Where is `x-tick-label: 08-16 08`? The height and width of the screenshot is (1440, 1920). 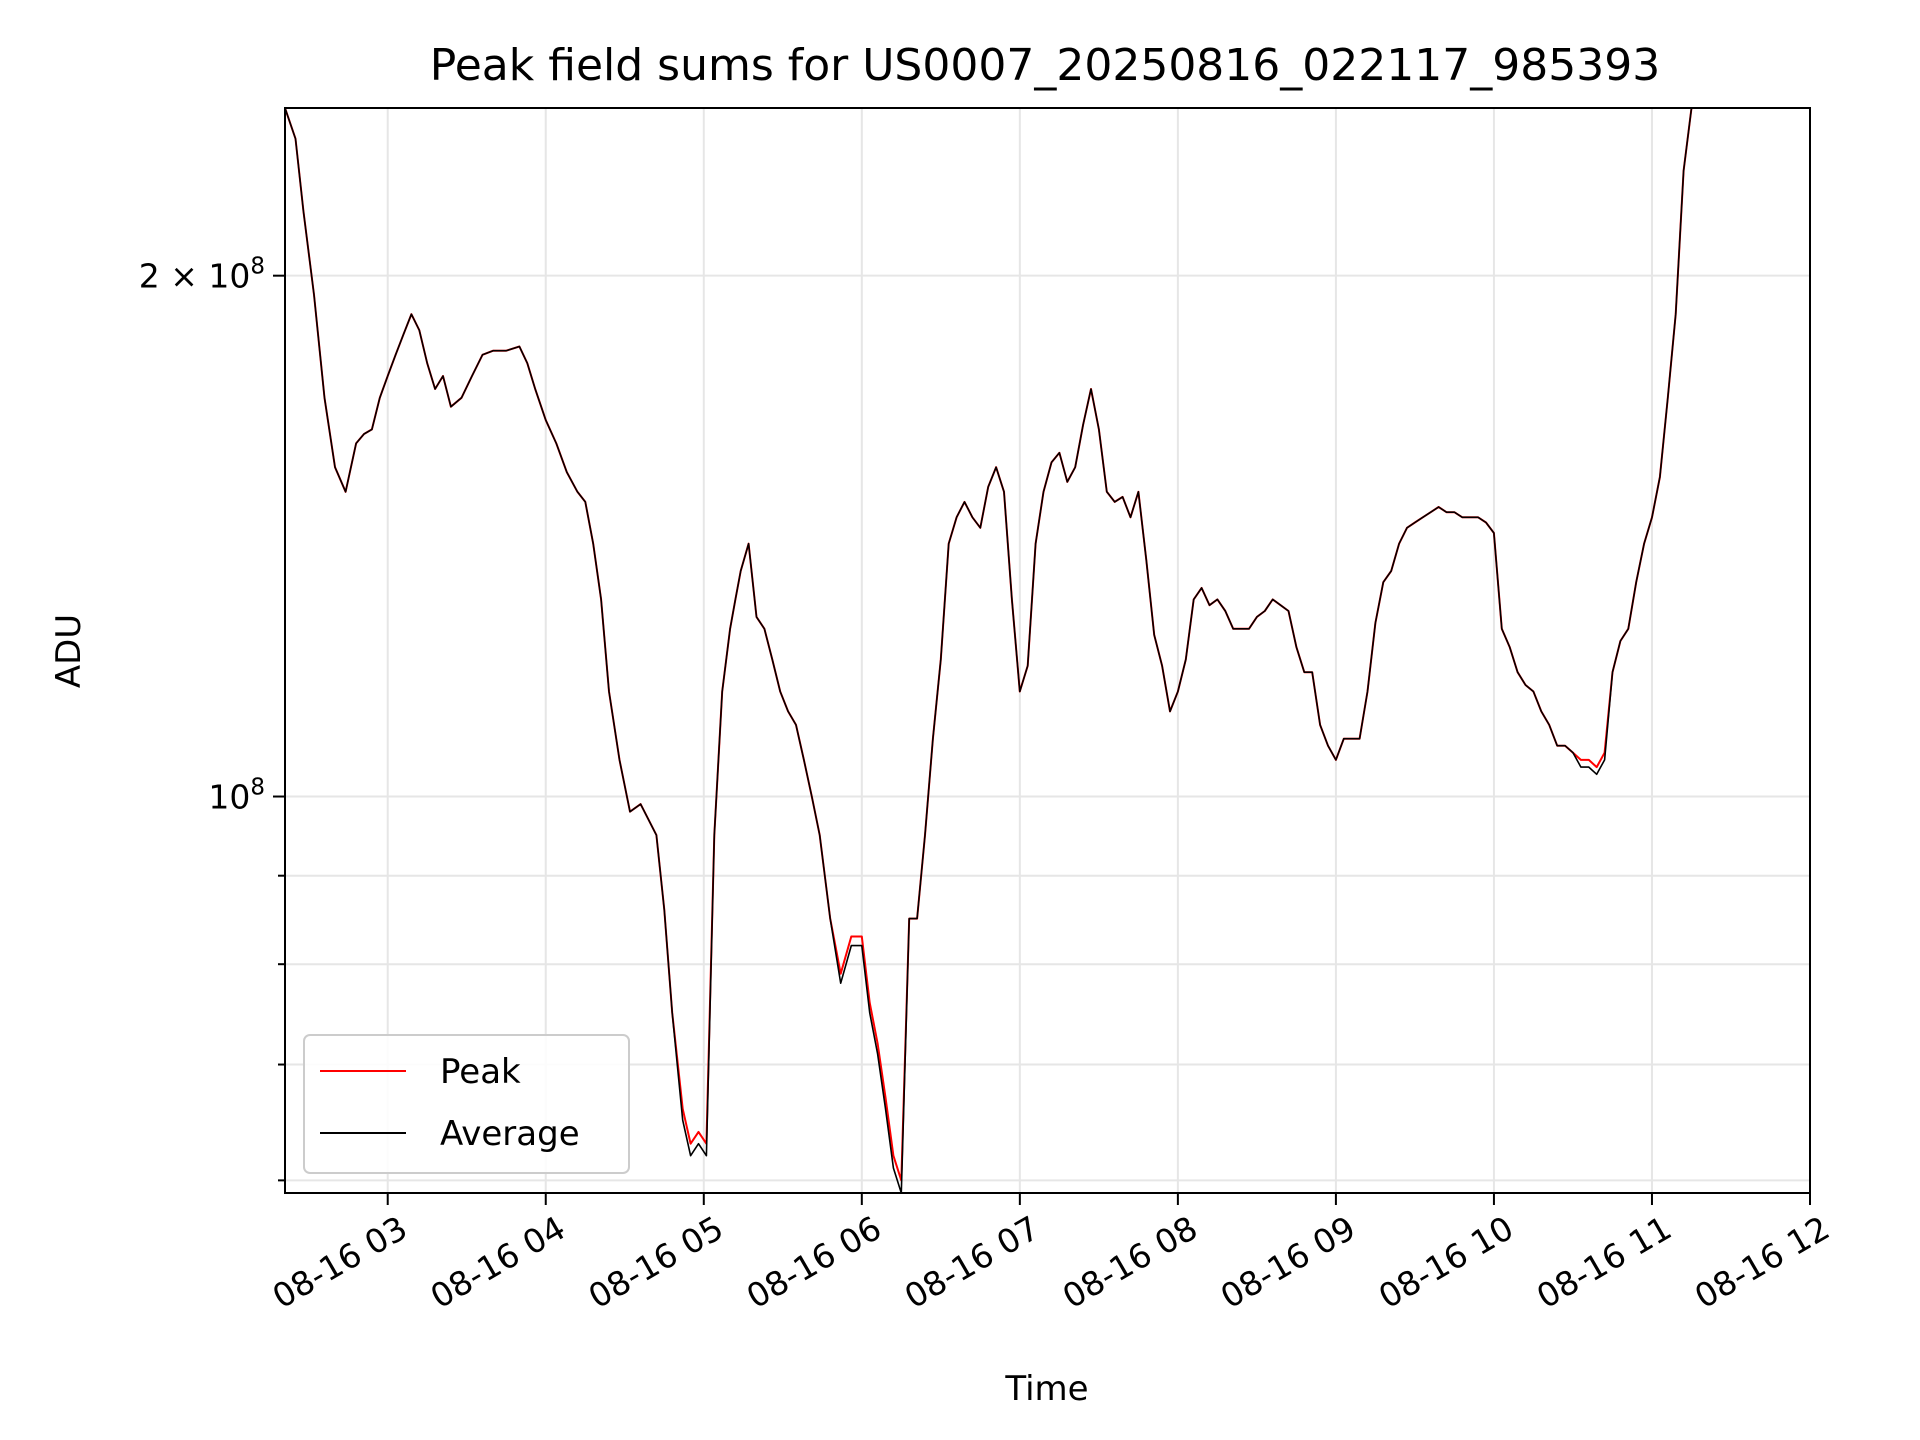 x-tick-label: 08-16 08 is located at coordinates (1130, 1262).